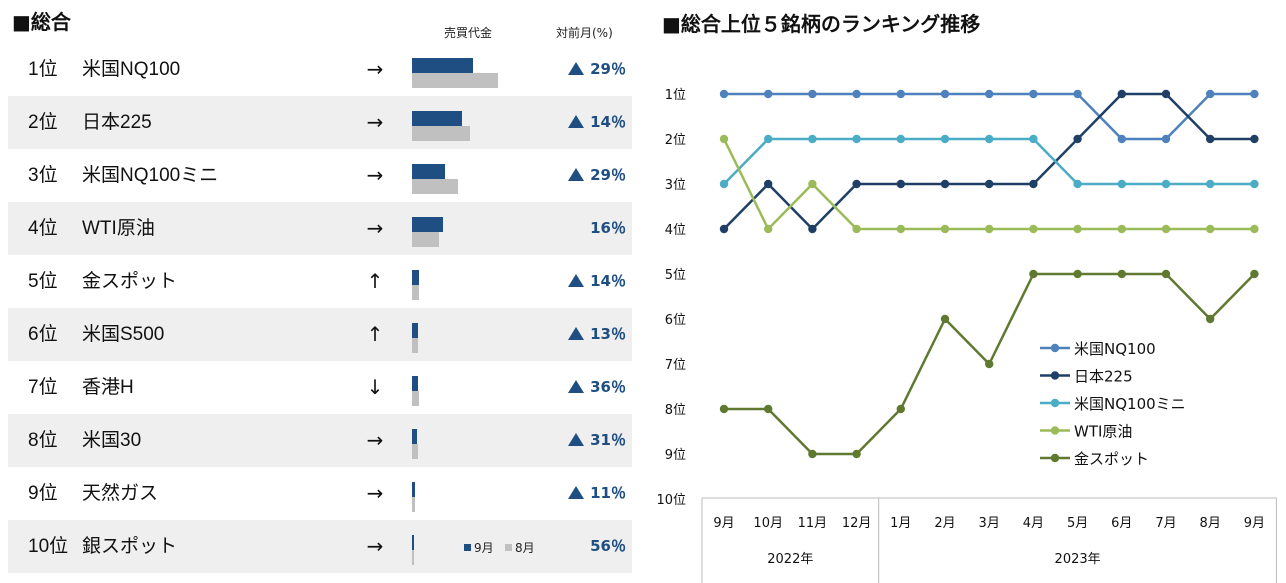 Image resolution: width=1286 pixels, height=583 pixels. I want to click on x-tick-label: 5月, so click(1077, 523).